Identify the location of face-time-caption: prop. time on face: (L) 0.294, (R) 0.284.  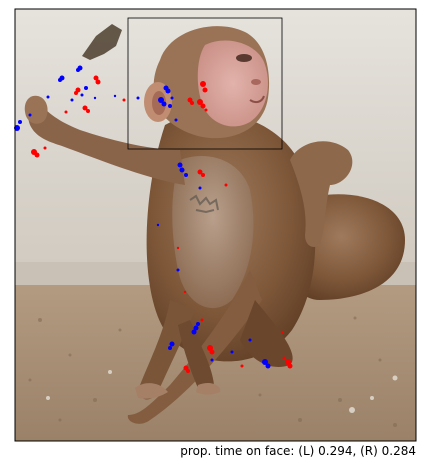
(298, 451).